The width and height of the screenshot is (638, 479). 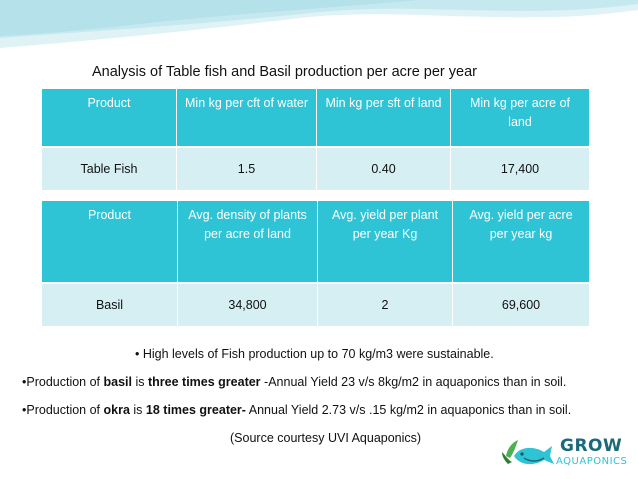 I want to click on note-emphasis: okra, so click(x=116, y=410).